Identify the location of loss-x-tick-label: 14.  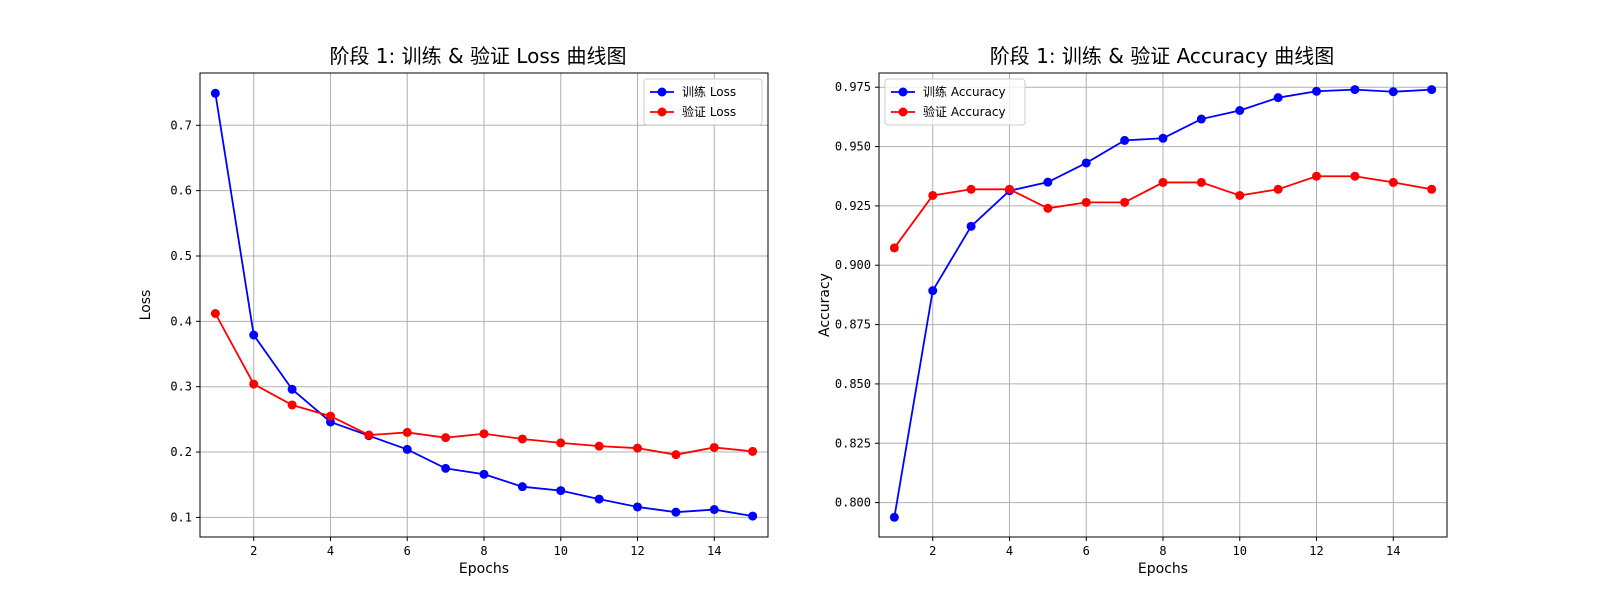
(714, 551).